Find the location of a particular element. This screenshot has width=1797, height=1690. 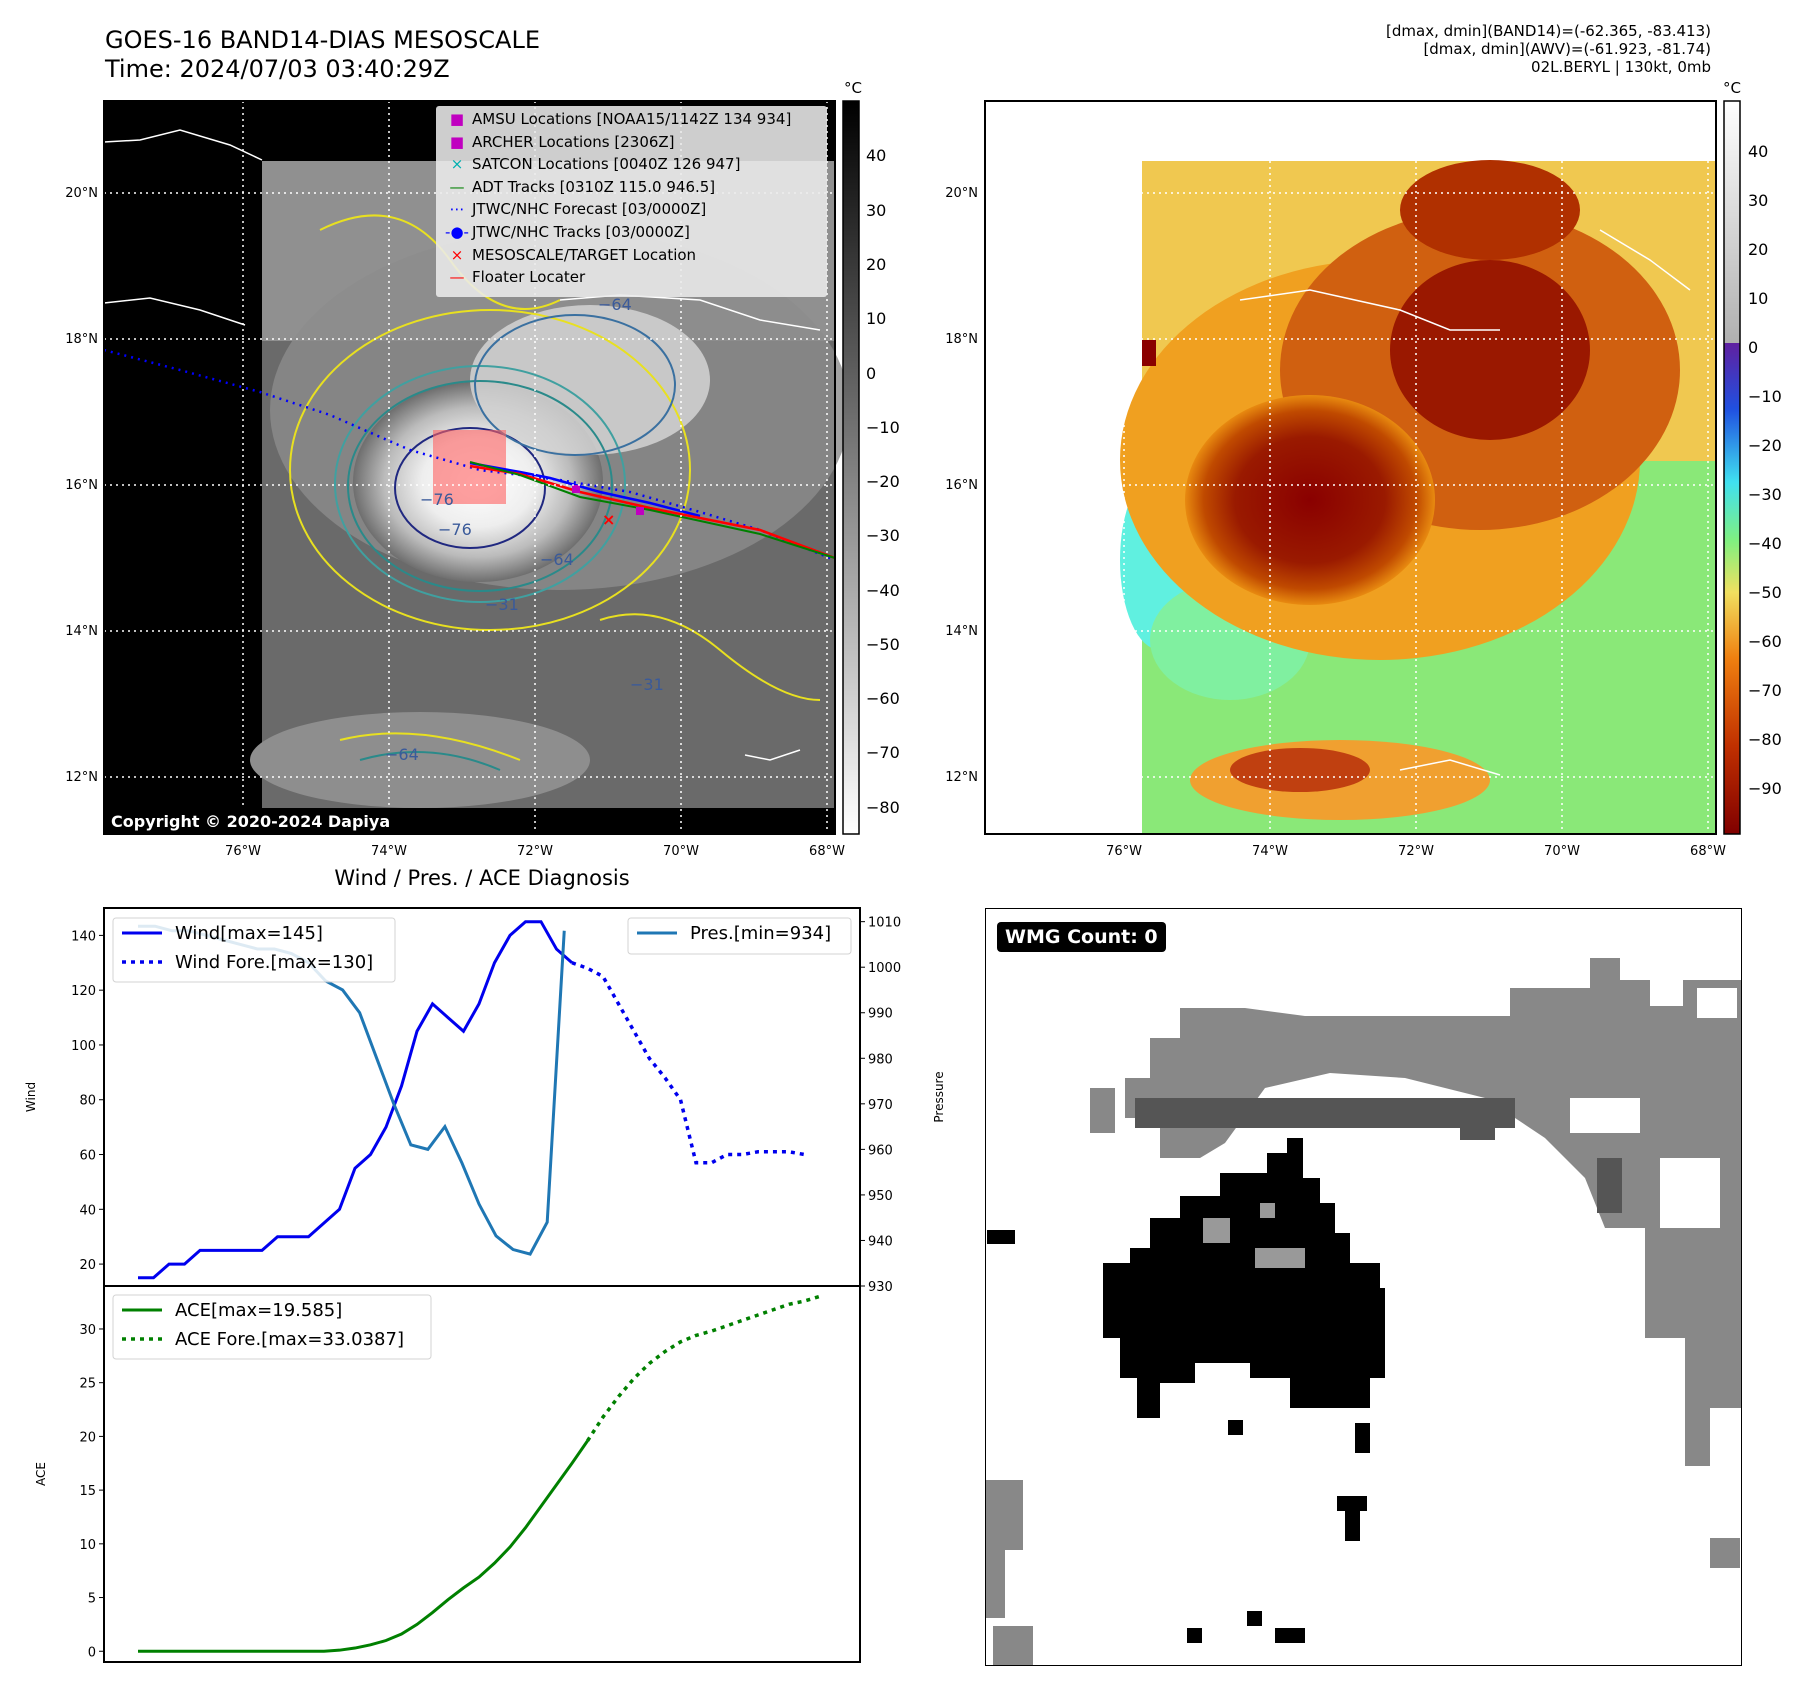

stats-band14: [dmax, dmin](BAND14)=(-62.365, -83.413) is located at coordinates (1548, 31).